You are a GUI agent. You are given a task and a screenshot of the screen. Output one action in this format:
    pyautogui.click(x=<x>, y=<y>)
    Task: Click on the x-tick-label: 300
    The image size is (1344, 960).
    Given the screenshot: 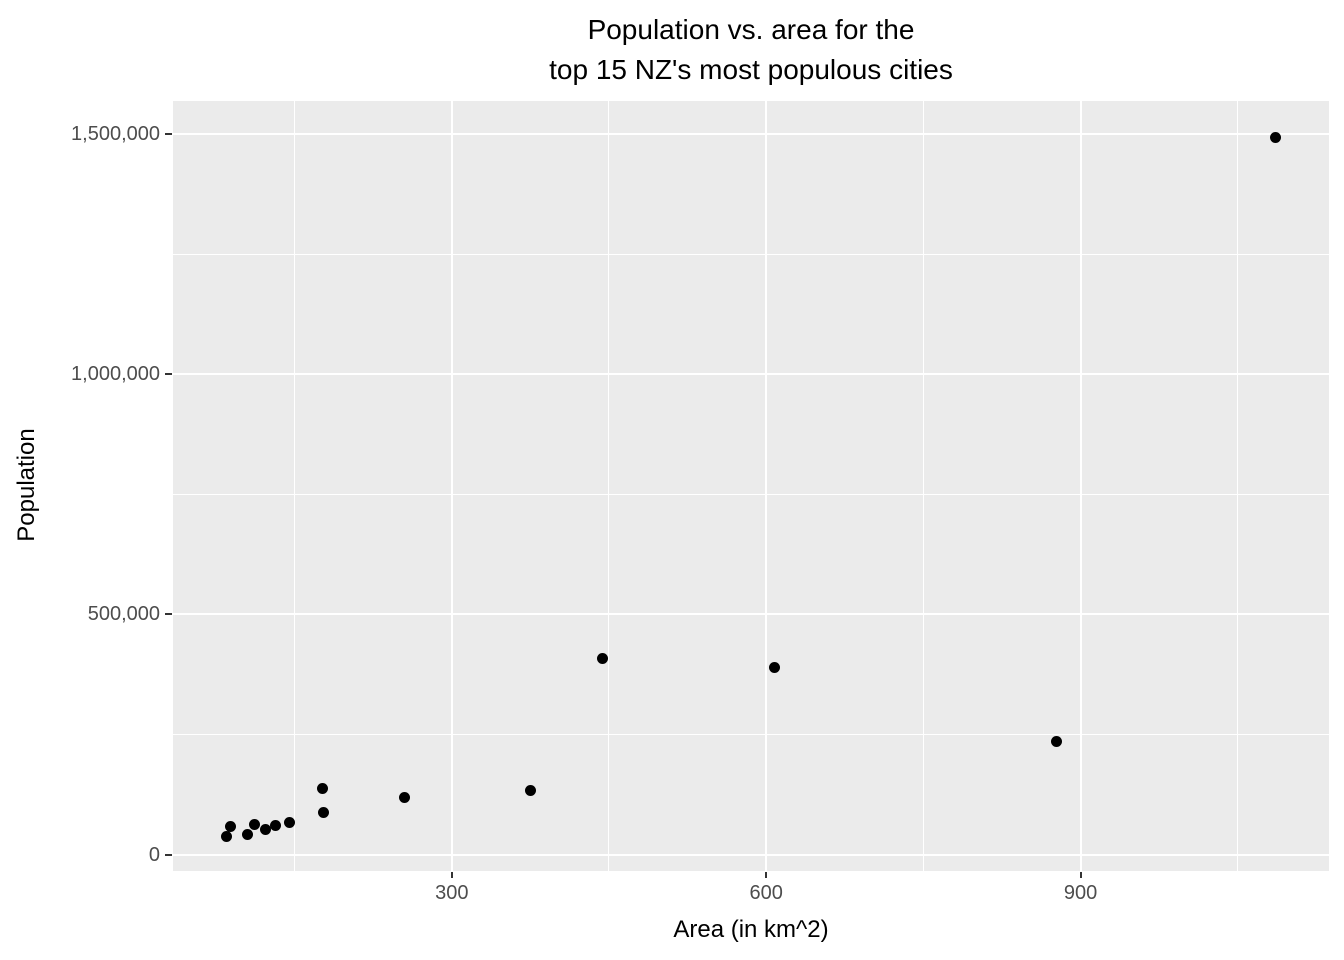 What is the action you would take?
    pyautogui.click(x=452, y=893)
    